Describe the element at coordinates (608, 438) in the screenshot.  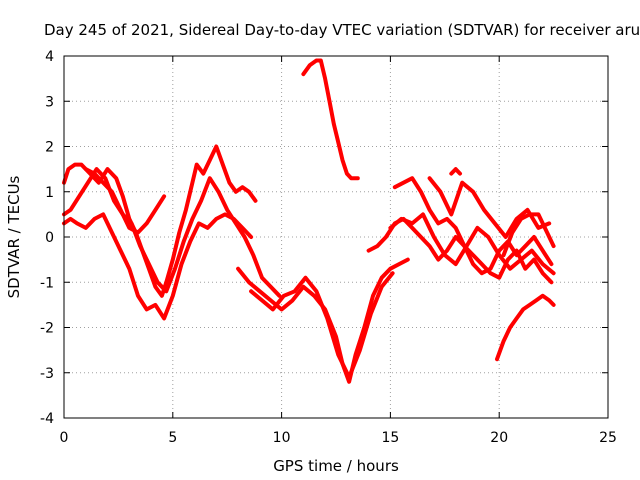
I see `x-tick-label: 25` at that location.